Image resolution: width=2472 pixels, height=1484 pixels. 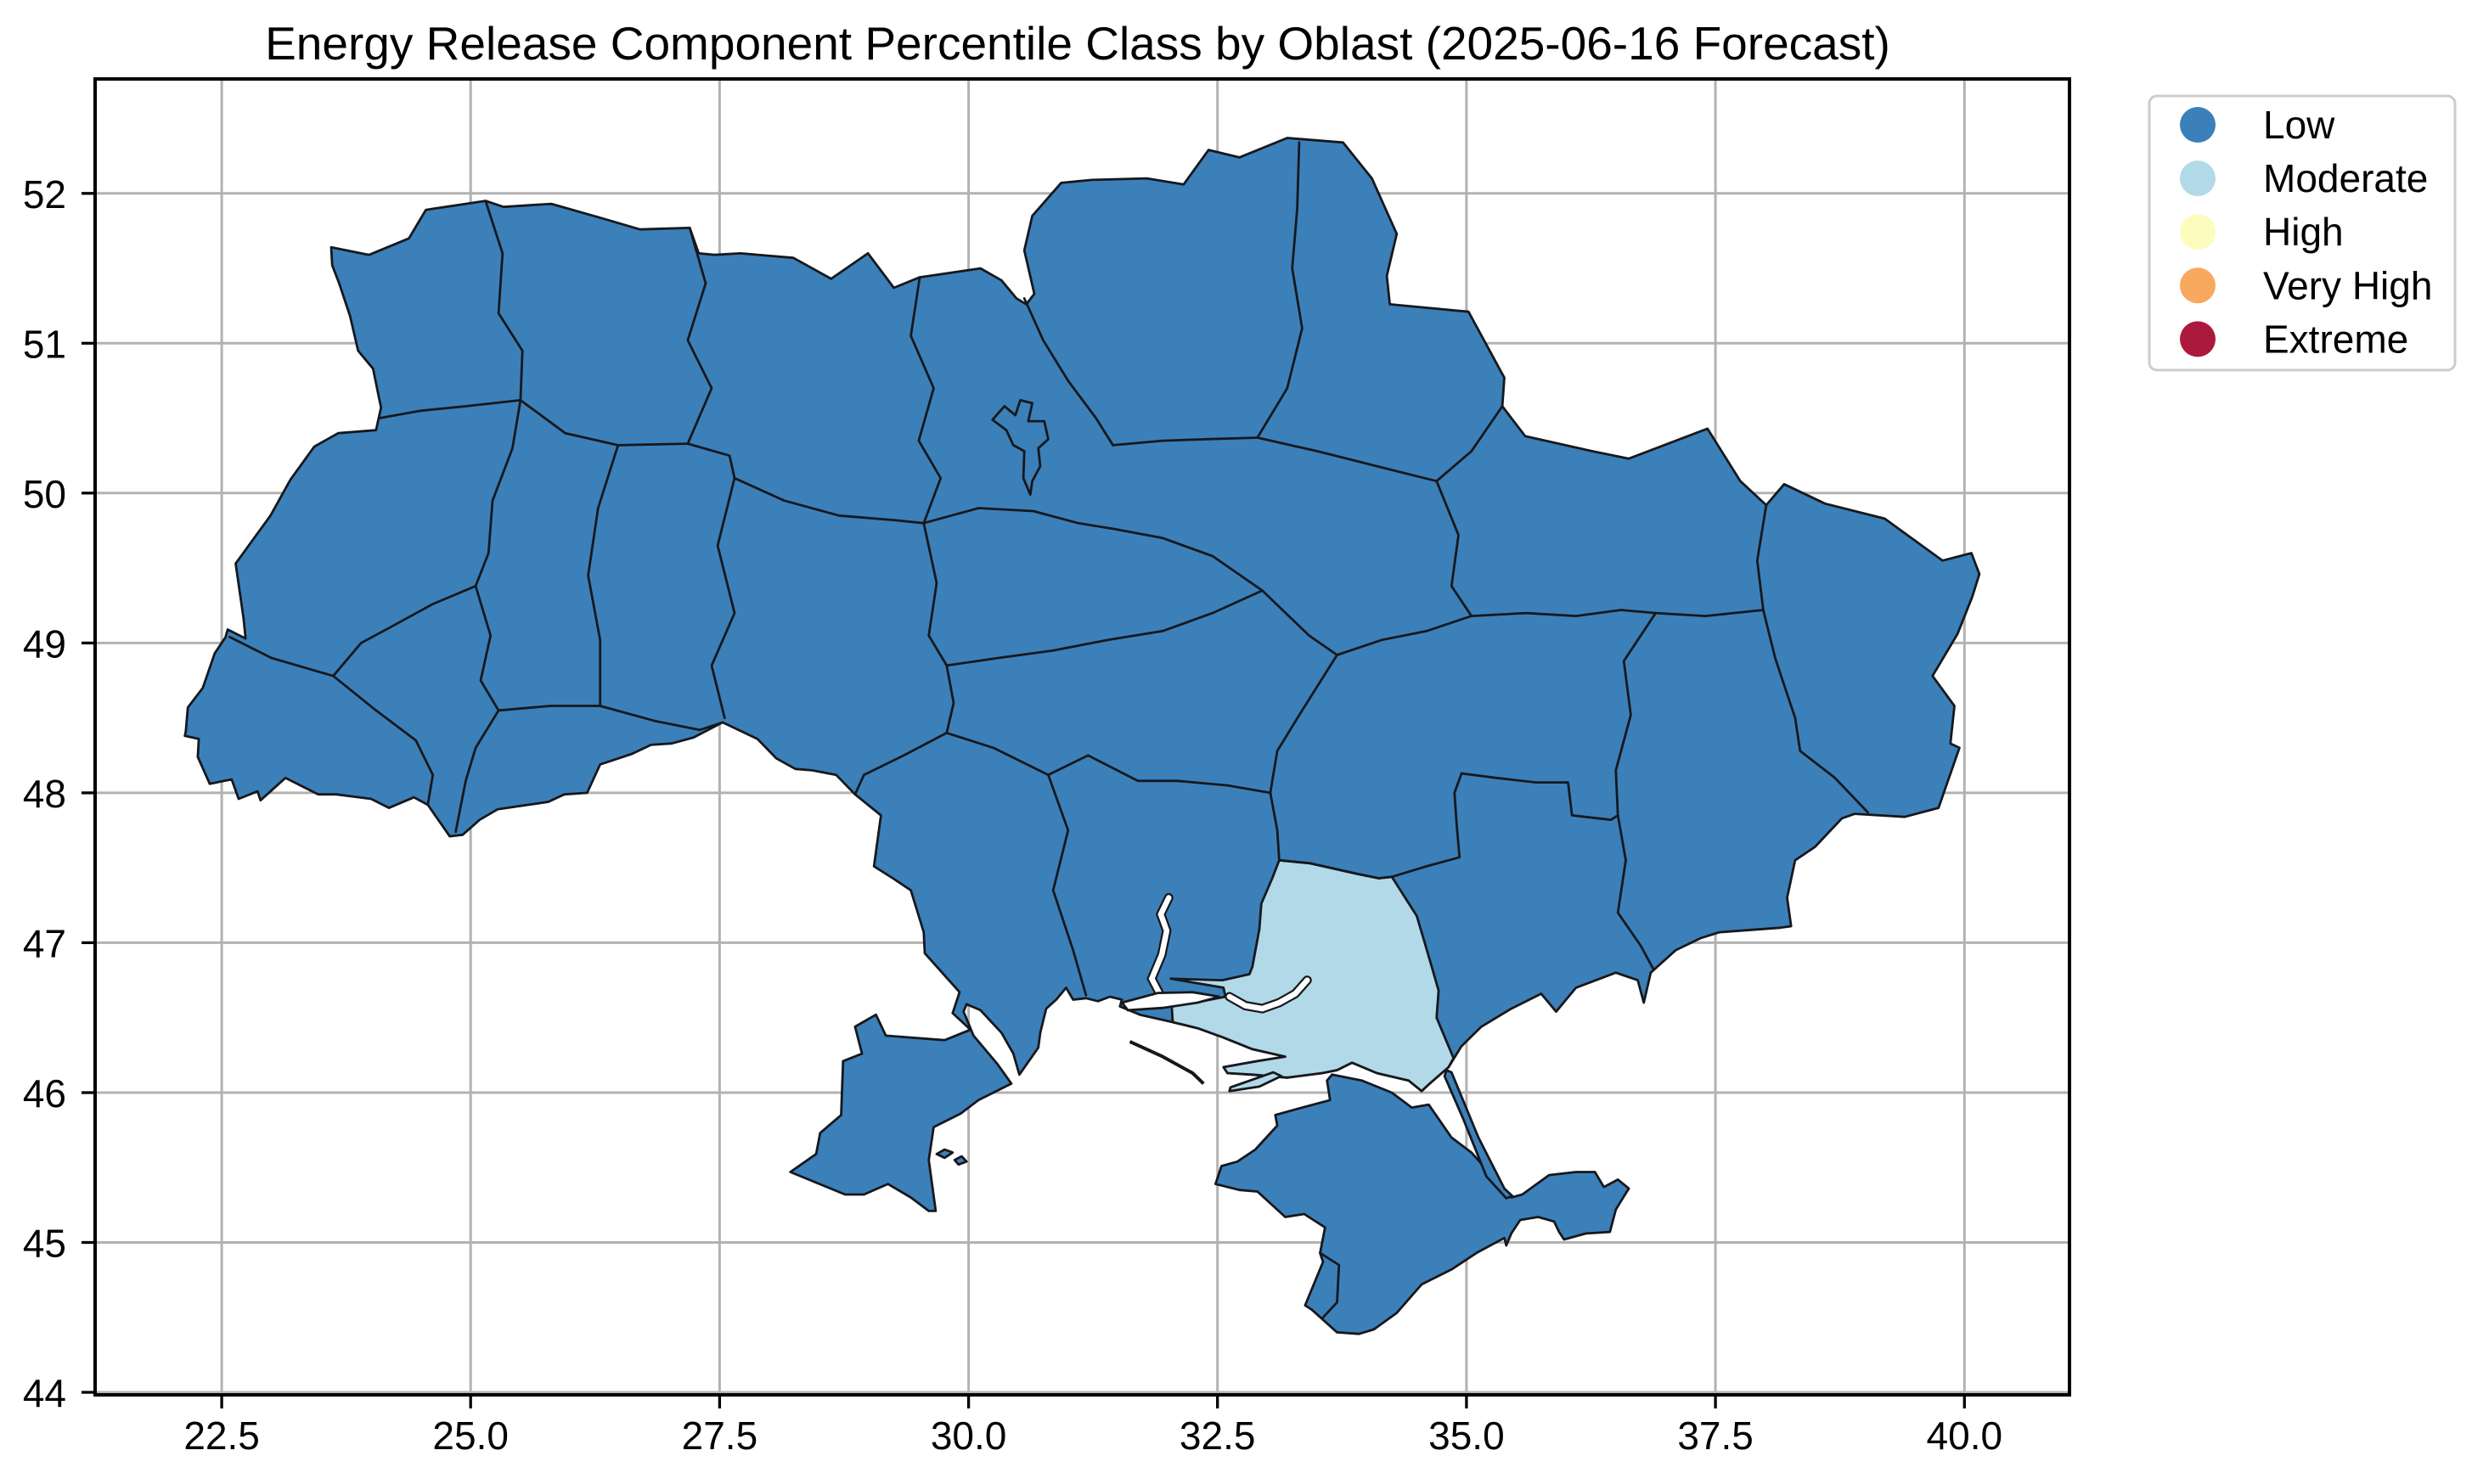 I want to click on svg-text: 46, so click(x=44, y=1093).